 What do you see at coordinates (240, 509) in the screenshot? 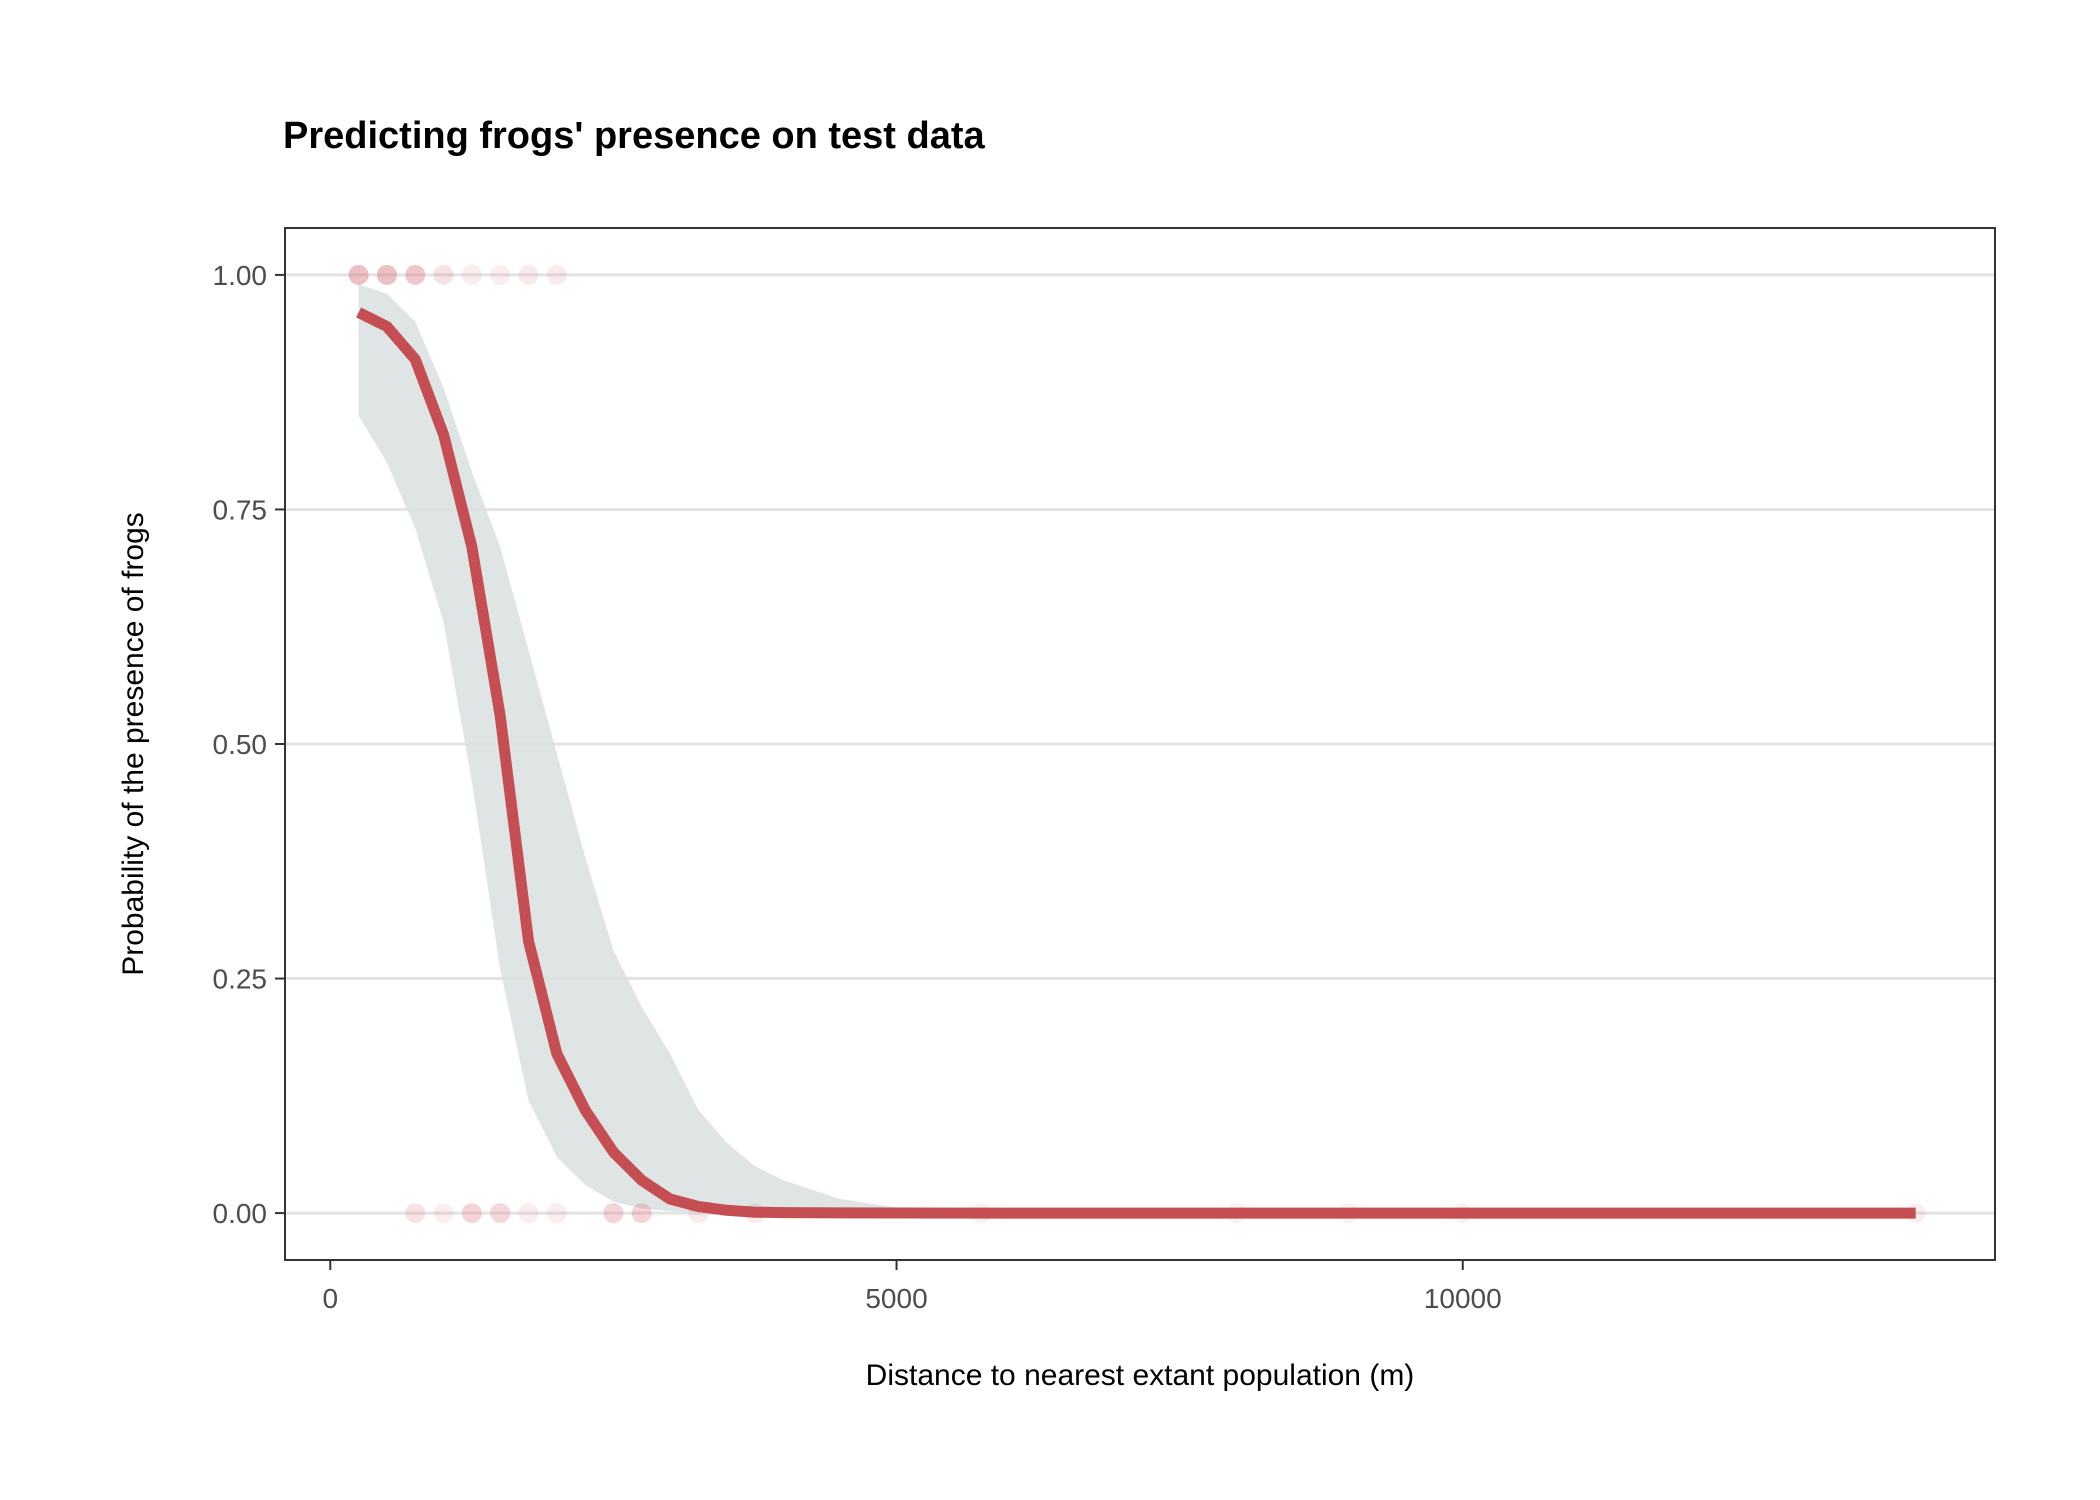
I see `y-tick-label: 0.75` at bounding box center [240, 509].